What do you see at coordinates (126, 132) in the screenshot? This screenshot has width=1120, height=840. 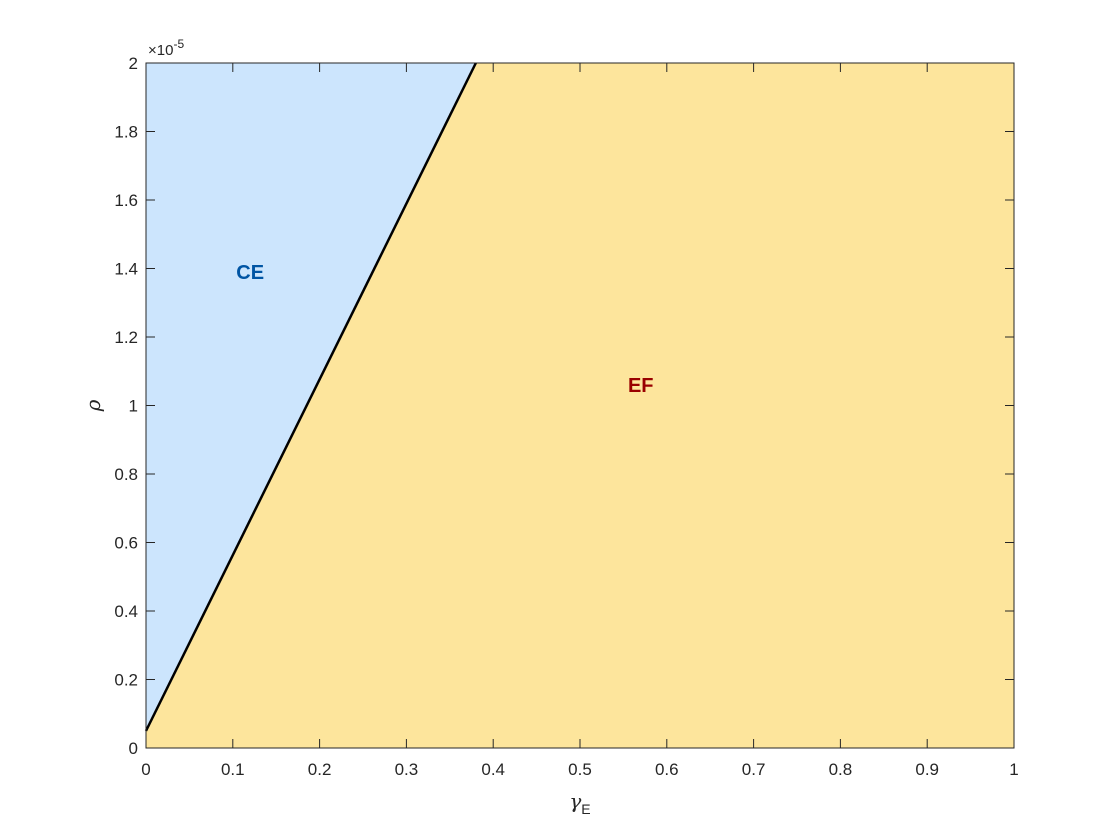 I see `y-tick-label: 1.8` at bounding box center [126, 132].